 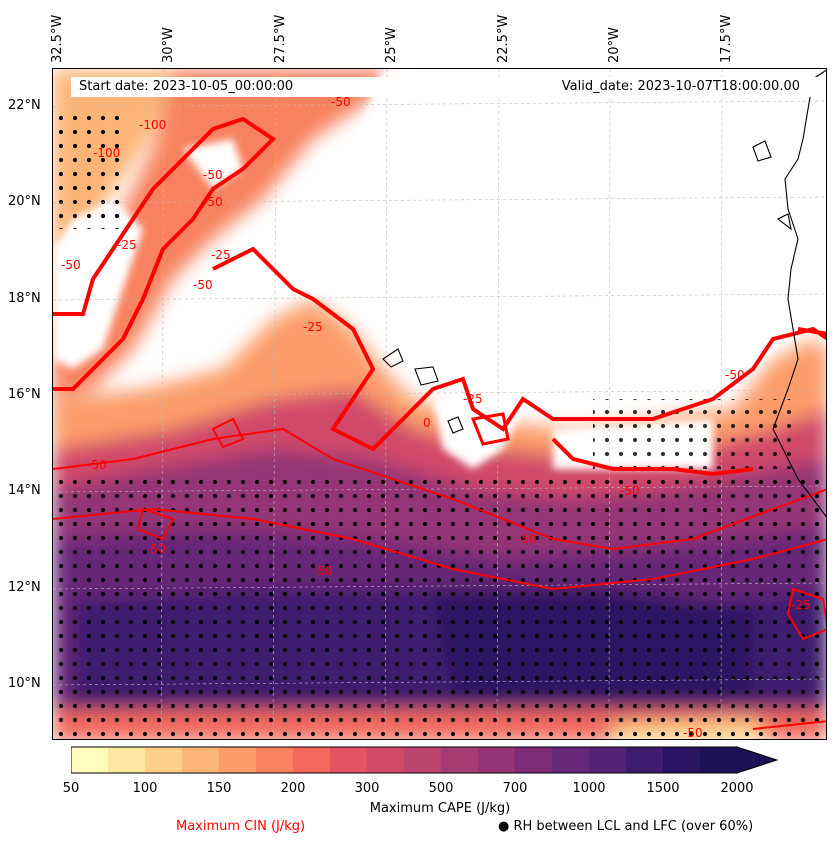 What do you see at coordinates (186, 86) in the screenshot?
I see `start-date-label: Start date: 2023-10-05_00:00:00` at bounding box center [186, 86].